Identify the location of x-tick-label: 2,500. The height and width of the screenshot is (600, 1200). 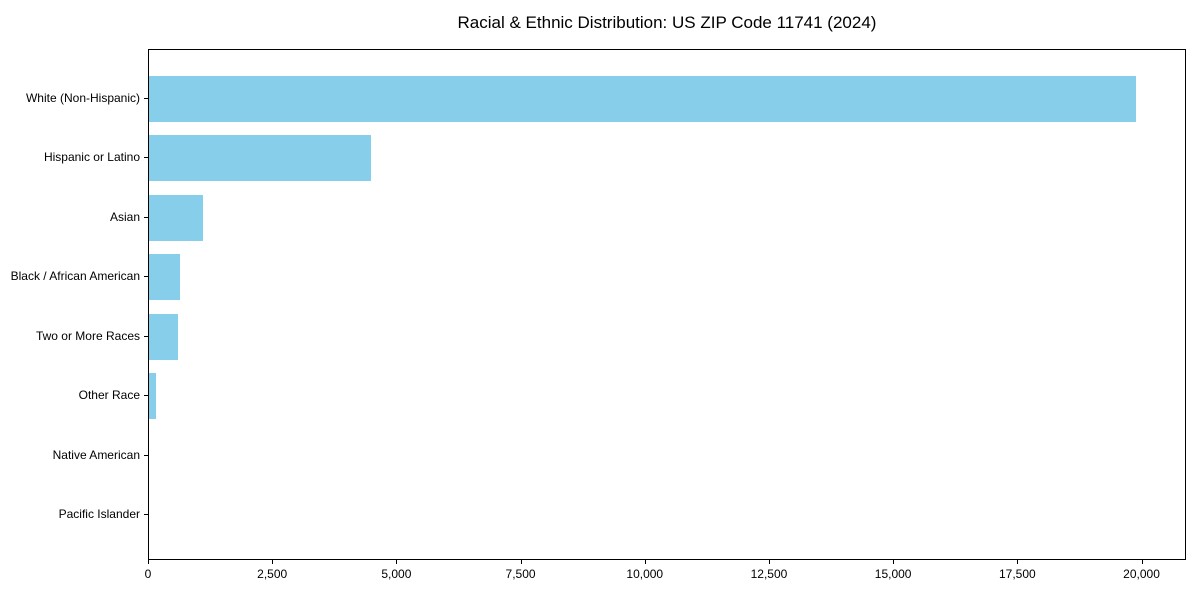
(272, 574).